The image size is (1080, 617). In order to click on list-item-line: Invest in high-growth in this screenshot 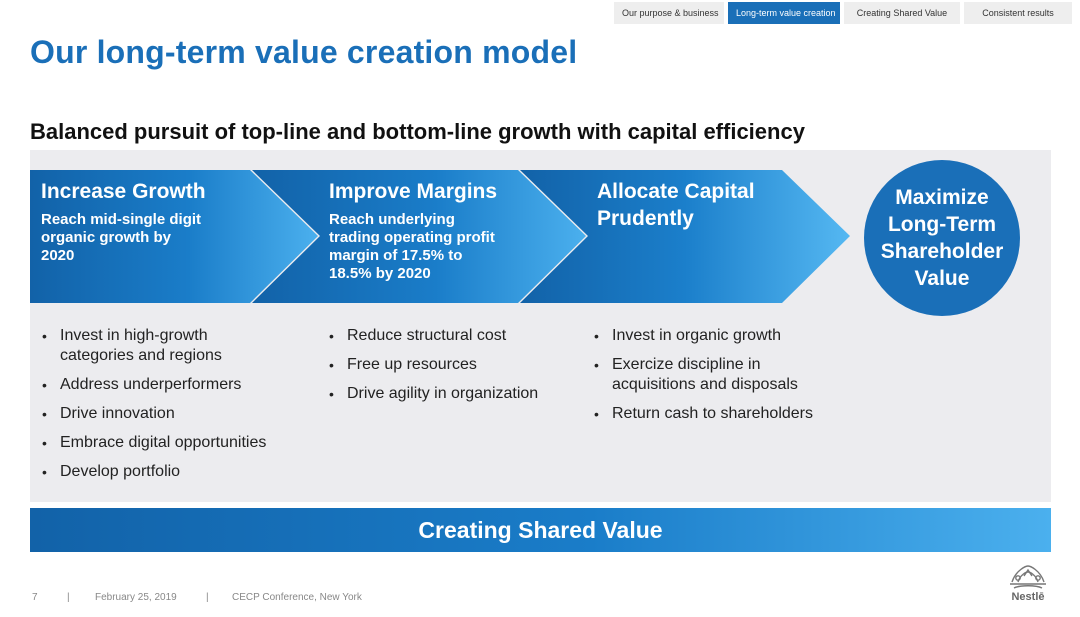, I will do `click(134, 335)`.